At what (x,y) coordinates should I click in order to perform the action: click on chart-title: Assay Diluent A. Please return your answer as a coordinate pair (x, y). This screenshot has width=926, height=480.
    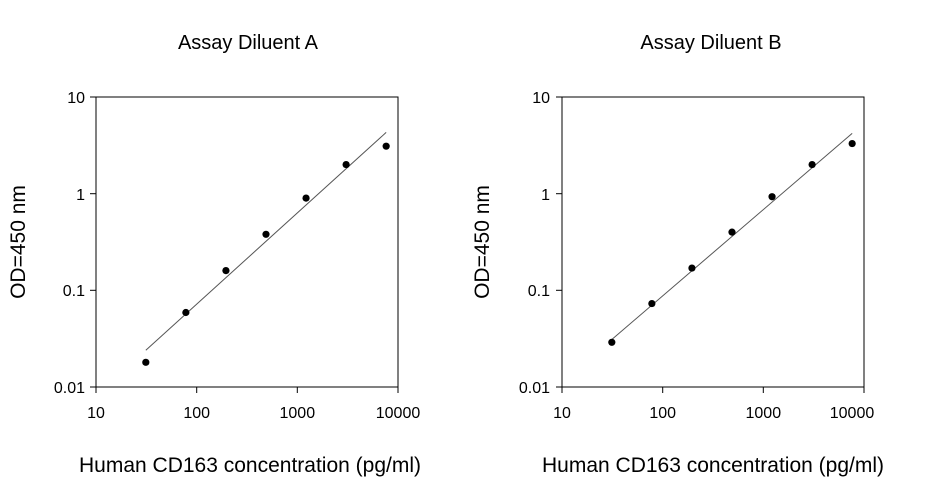
    Looking at the image, I should click on (248, 43).